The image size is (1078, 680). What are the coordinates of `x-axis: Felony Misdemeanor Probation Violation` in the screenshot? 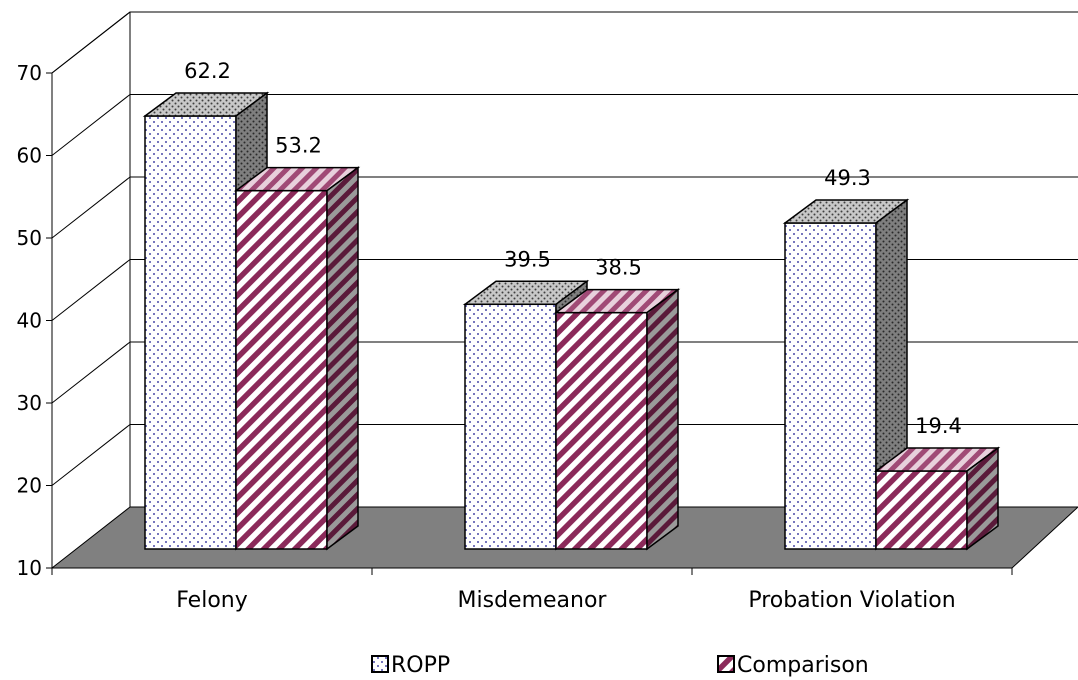 It's located at (532, 590).